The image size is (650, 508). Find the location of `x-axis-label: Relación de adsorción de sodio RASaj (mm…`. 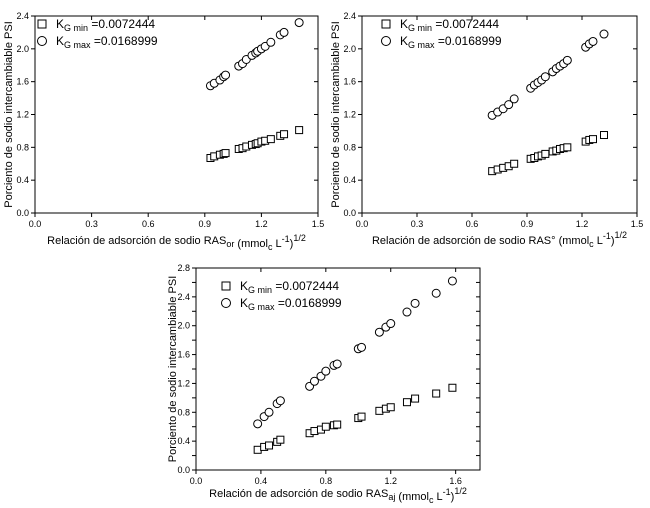

x-axis-label: Relación de adsorción de sodio RASaj (mm… is located at coordinates (338, 495).